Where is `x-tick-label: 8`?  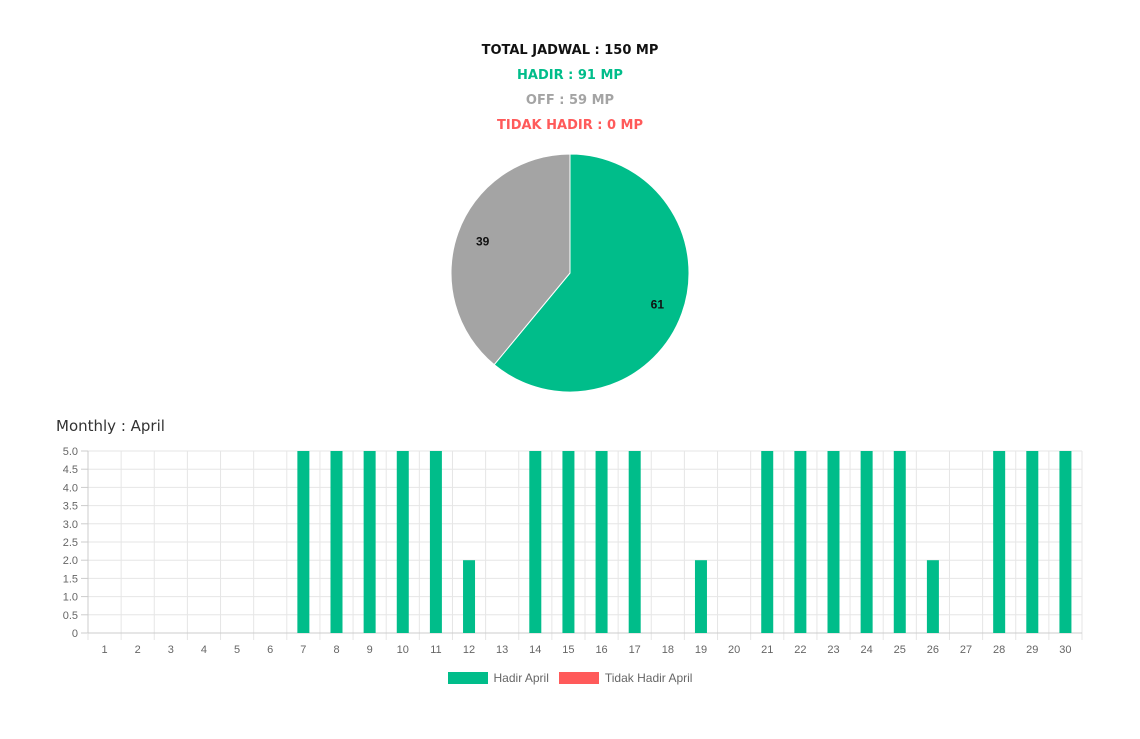
x-tick-label: 8 is located at coordinates (336, 650).